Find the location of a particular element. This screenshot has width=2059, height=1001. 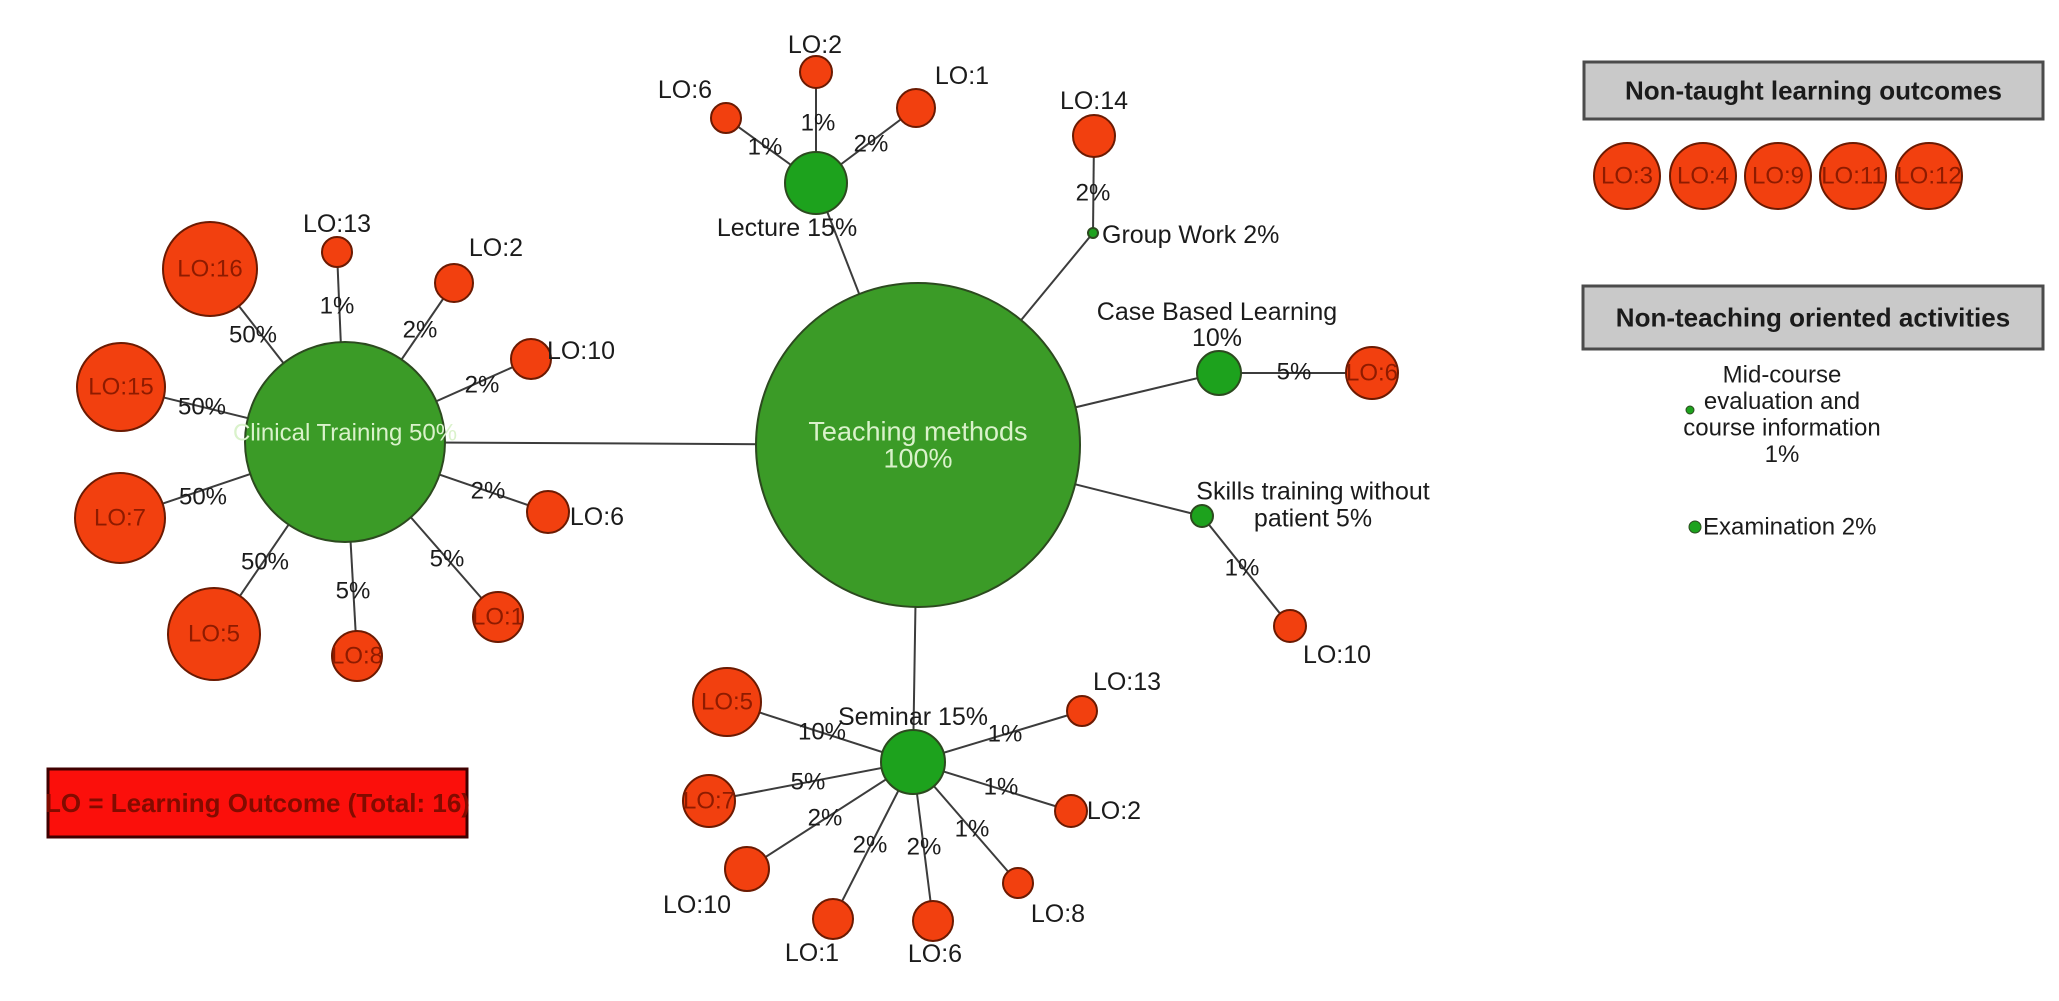

legend-non-teaching-title: Non-teaching oriented activities is located at coordinates (1813, 318).